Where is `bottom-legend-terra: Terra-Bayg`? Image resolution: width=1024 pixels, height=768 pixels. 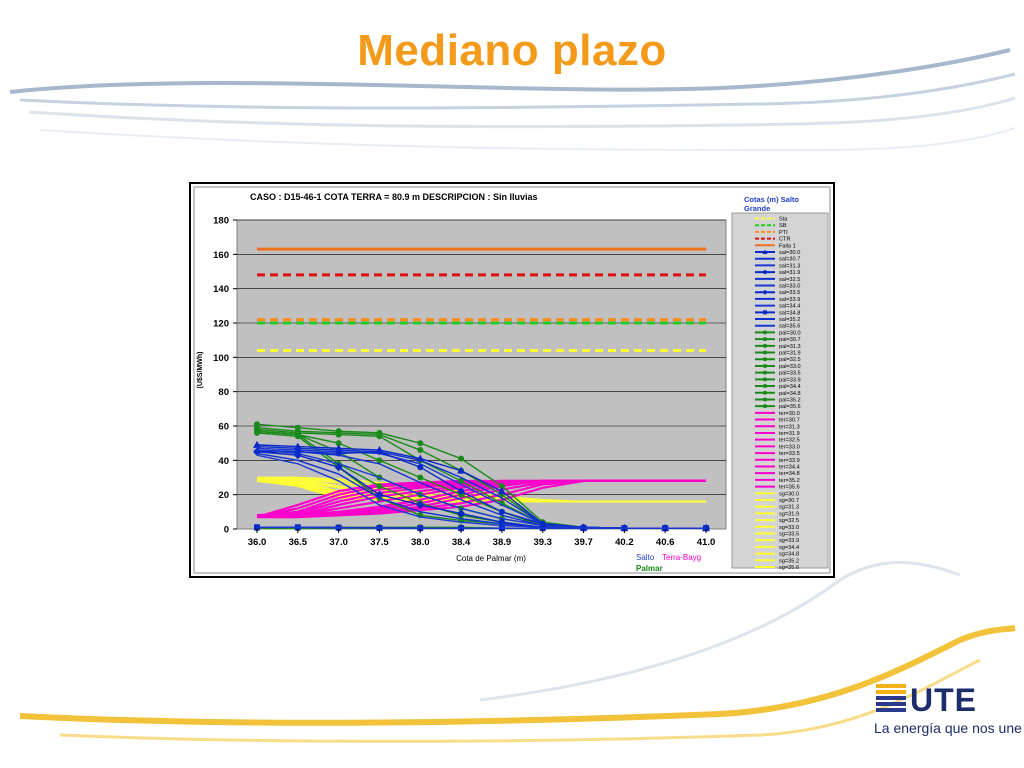 bottom-legend-terra: Terra-Bayg is located at coordinates (681, 557).